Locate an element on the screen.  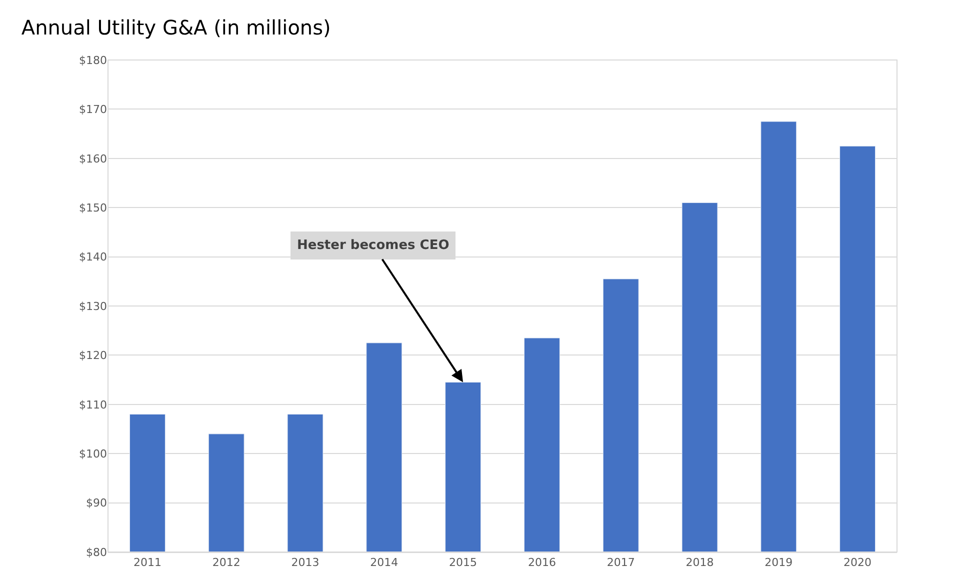
x-tick-label: 2013 is located at coordinates (305, 563).